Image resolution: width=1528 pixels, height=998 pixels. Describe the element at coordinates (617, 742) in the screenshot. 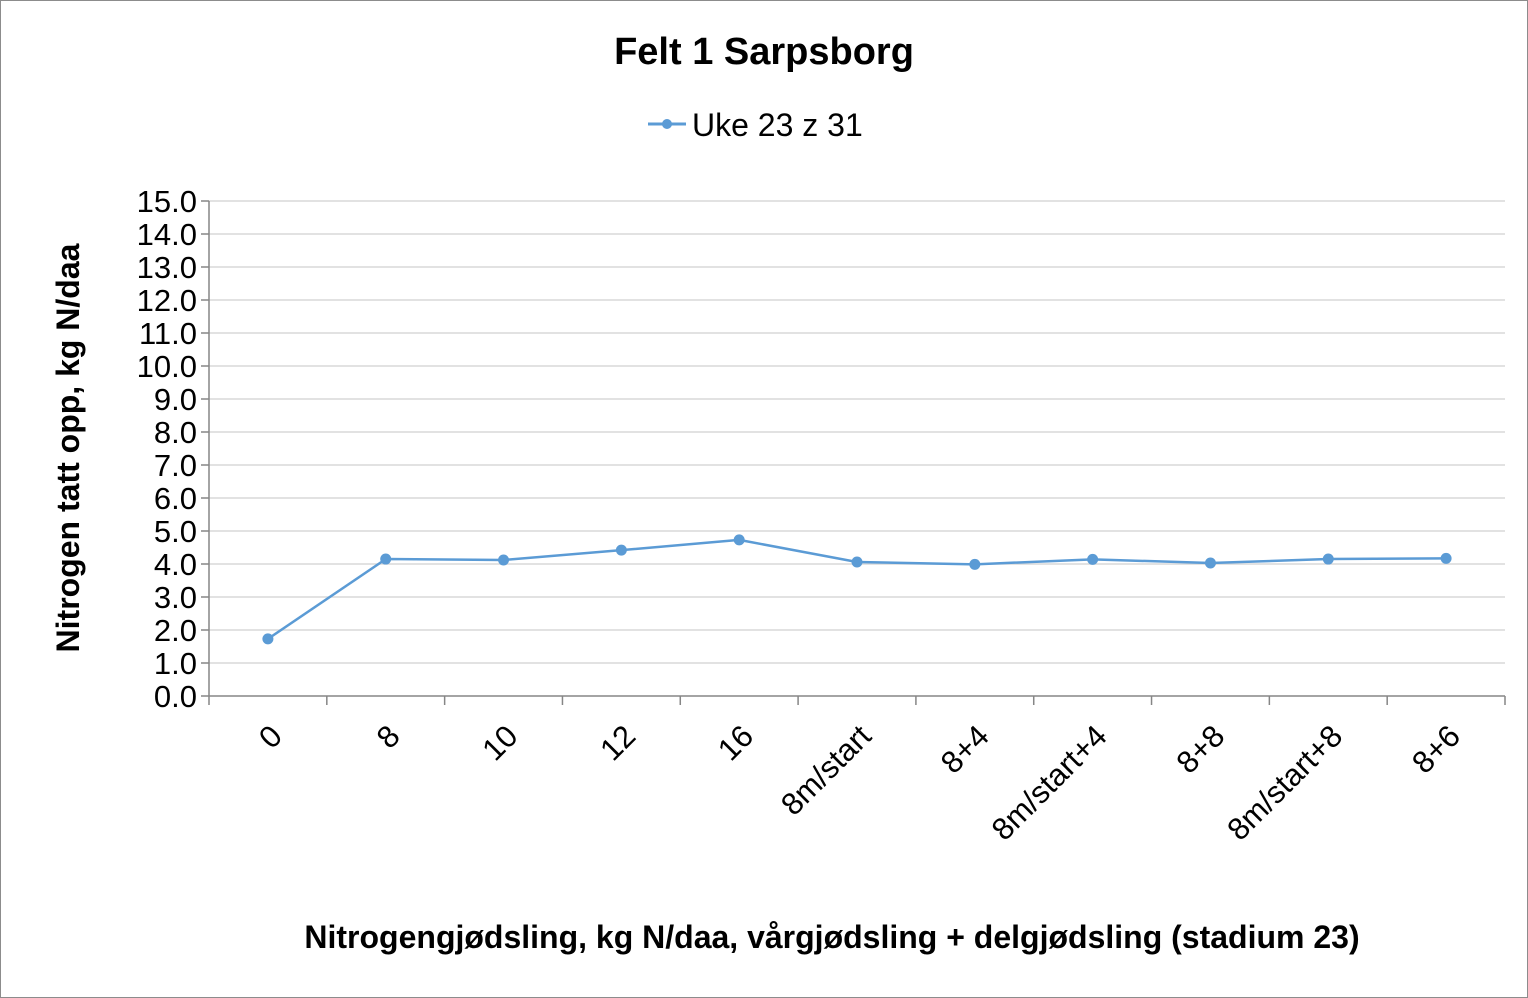

I see `x-tick-label: 12` at that location.